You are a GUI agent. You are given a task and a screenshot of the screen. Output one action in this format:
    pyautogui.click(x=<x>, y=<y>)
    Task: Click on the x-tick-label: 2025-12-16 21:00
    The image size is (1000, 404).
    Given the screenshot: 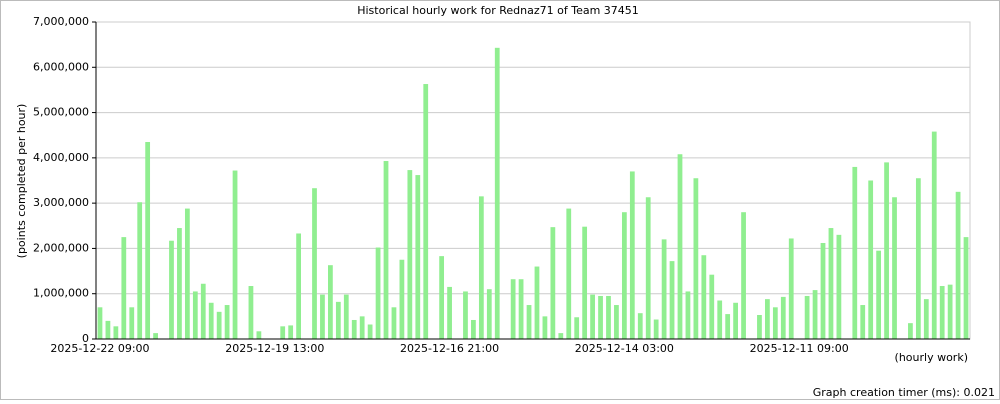 What is the action you would take?
    pyautogui.click(x=449, y=348)
    